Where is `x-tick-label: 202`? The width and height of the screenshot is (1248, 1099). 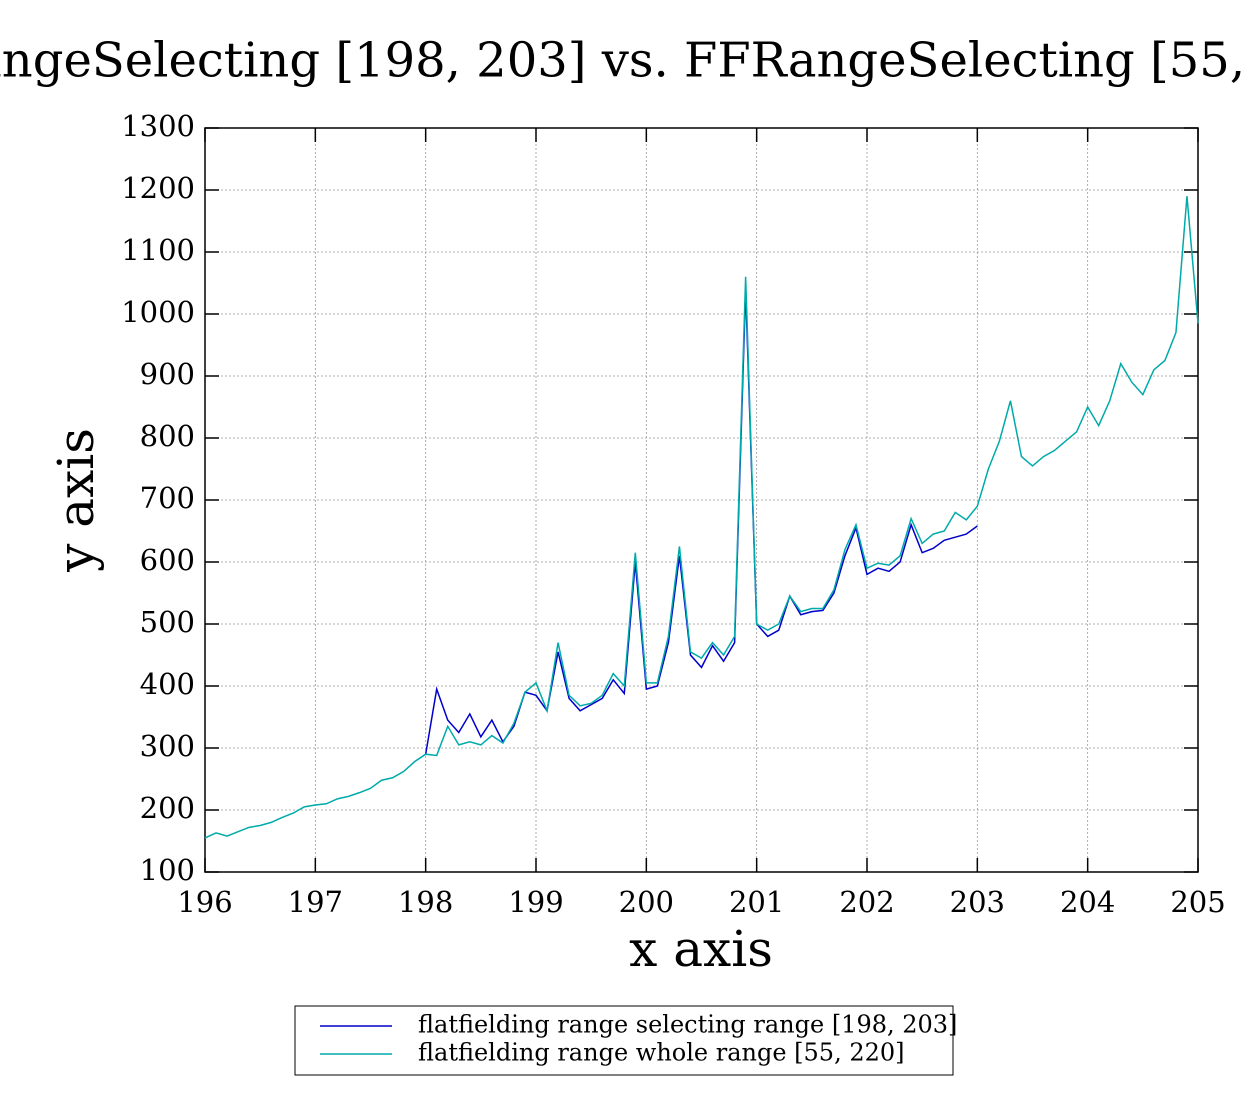 x-tick-label: 202 is located at coordinates (866, 902).